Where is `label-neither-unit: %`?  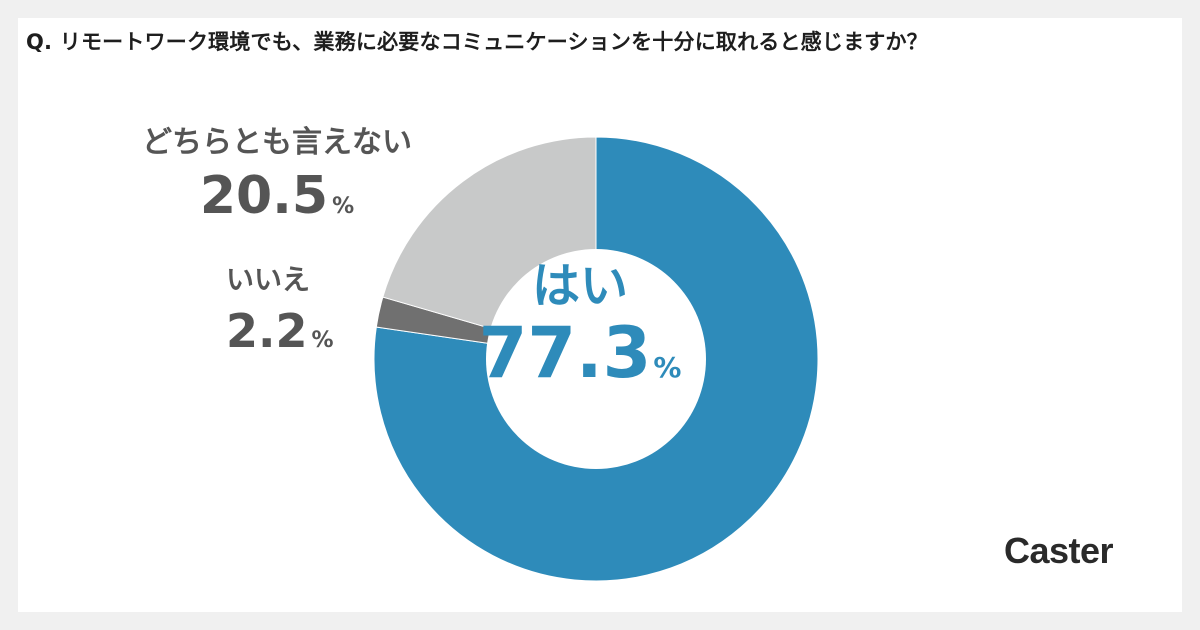 label-neither-unit: % is located at coordinates (343, 206).